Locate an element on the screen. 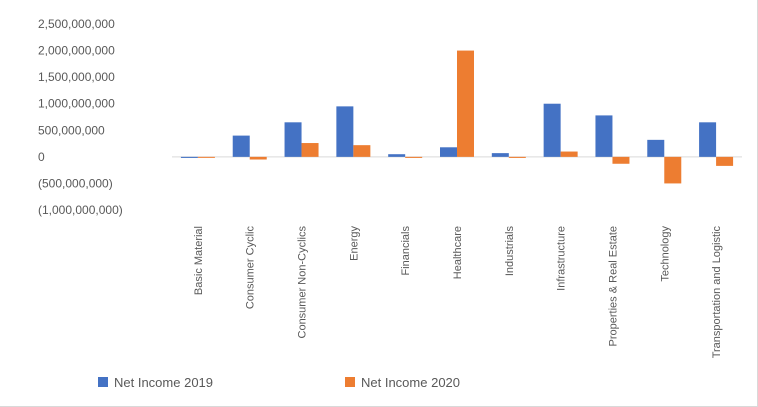 The width and height of the screenshot is (758, 407). category-label: Healthcare is located at coordinates (458, 252).